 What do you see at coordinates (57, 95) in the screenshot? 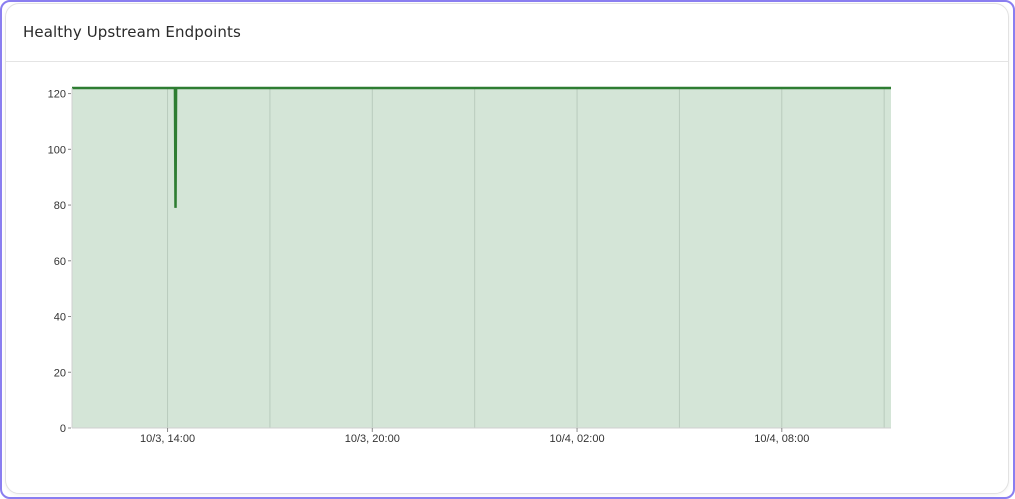
I see `y-tick-label: 120` at bounding box center [57, 95].